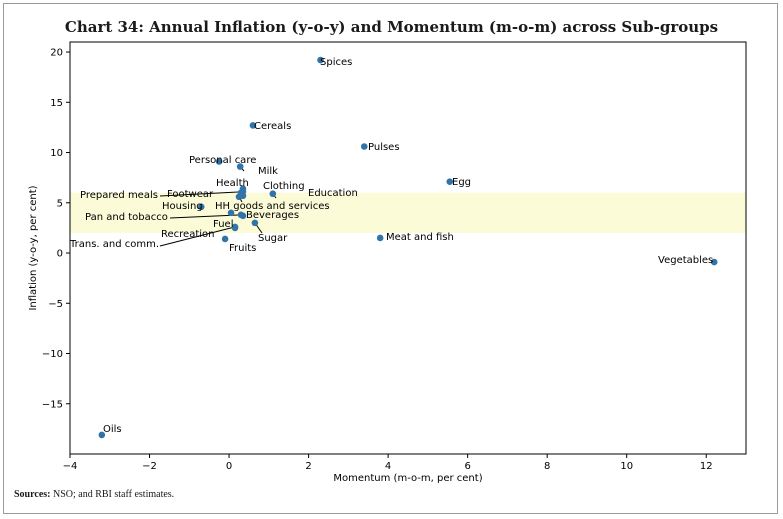 Image resolution: width=783 pixels, height=519 pixels. What do you see at coordinates (336, 62) in the screenshot?
I see `label-spices: Spices` at bounding box center [336, 62].